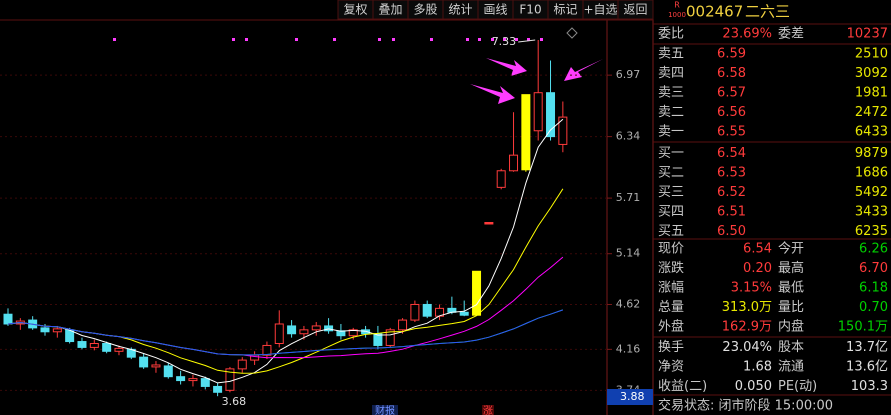 The height and width of the screenshot is (415, 891). I want to click on stat-value: 23.04%, so click(747, 347).